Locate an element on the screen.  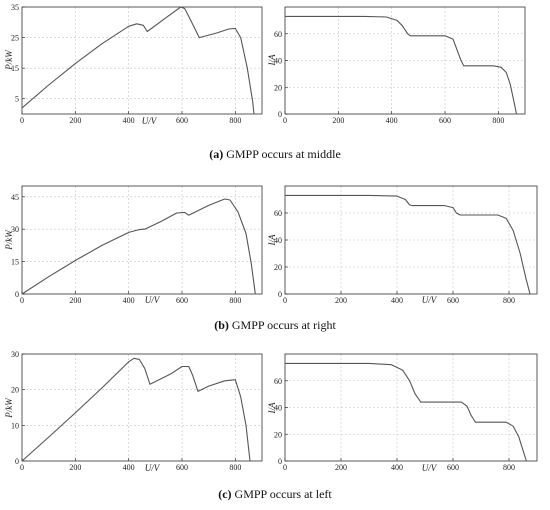
caption-a: (a) GMPP occurs at middle is located at coordinates (275, 154).